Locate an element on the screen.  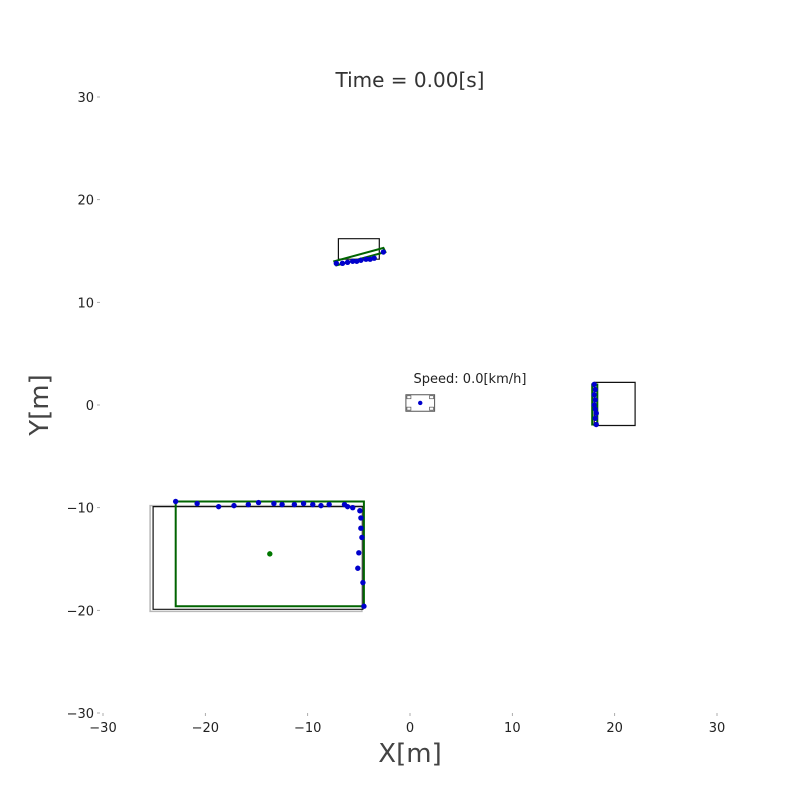
x-tick-label: 10 is located at coordinates (512, 728).